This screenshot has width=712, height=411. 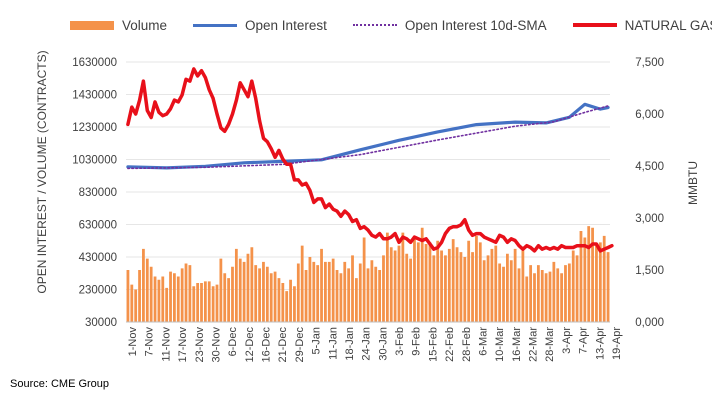 I want to click on legend-item-volume: Volume, so click(x=118, y=25).